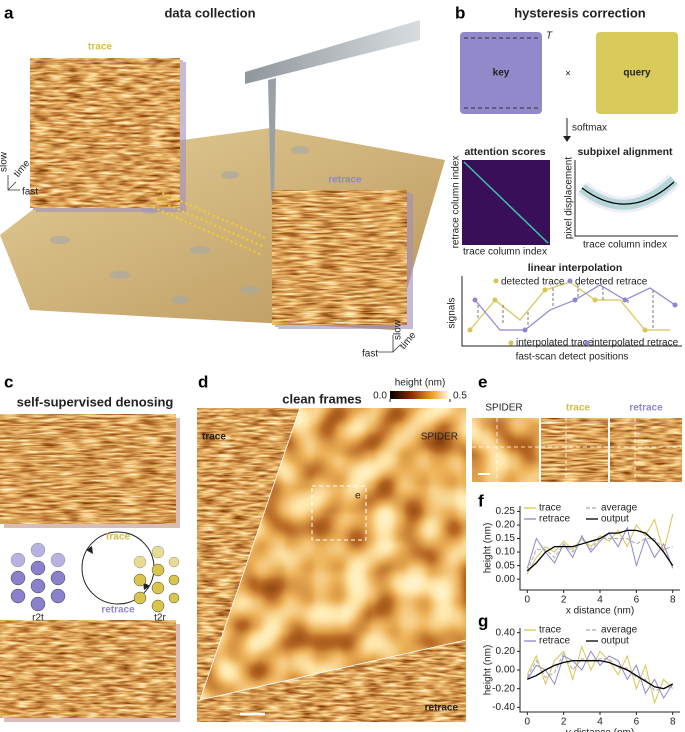  Describe the element at coordinates (482, 381) in the screenshot. I see `panel-letter: e` at that location.